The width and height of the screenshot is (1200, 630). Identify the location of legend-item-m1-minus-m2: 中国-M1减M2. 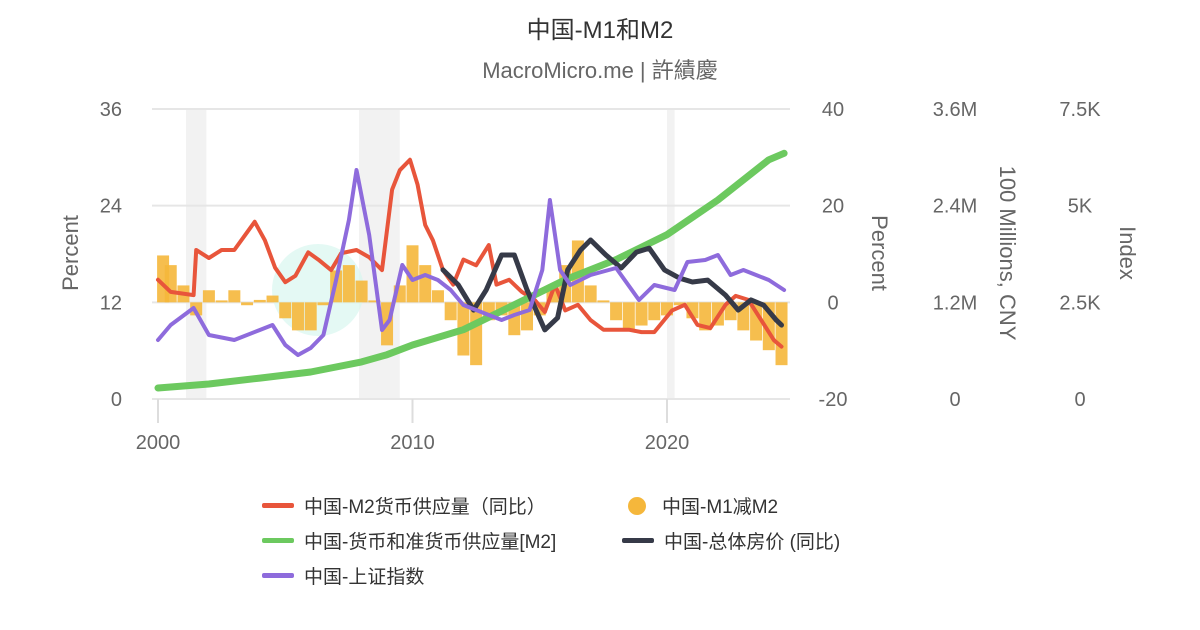
(700, 505).